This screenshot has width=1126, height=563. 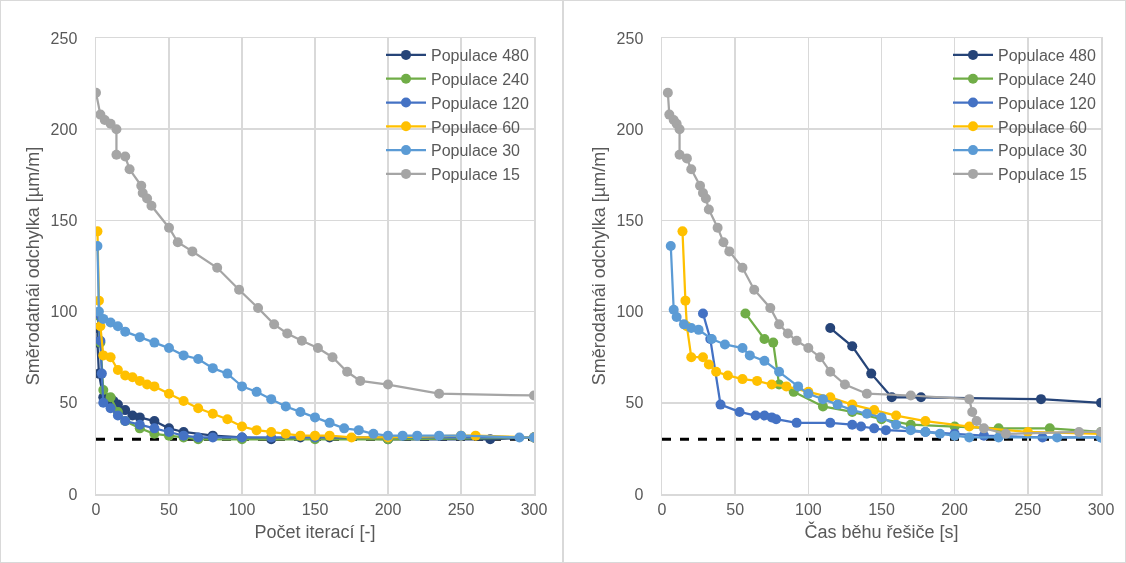 I want to click on x-axis-title: Čas běhu řešiče [s], so click(x=881, y=531).